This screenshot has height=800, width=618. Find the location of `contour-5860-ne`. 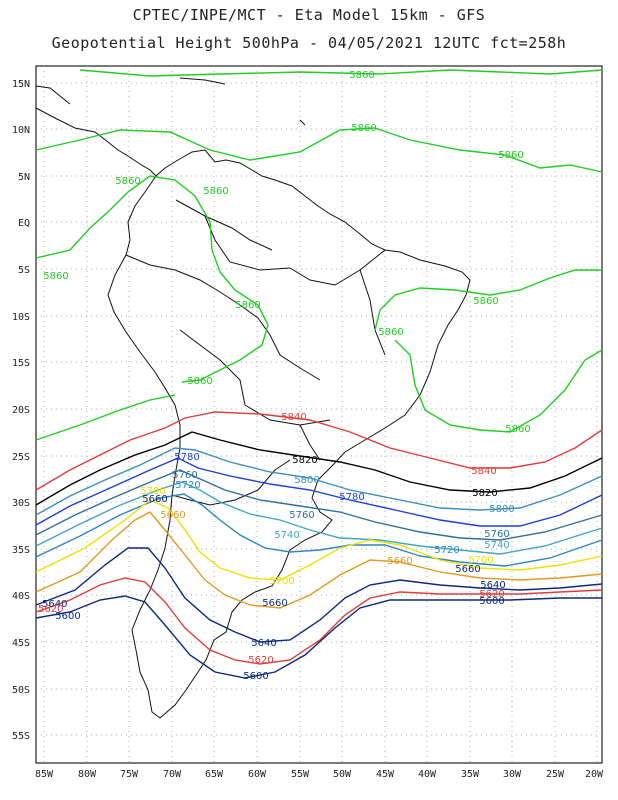

contour-5860-ne is located at coordinates (488, 300).